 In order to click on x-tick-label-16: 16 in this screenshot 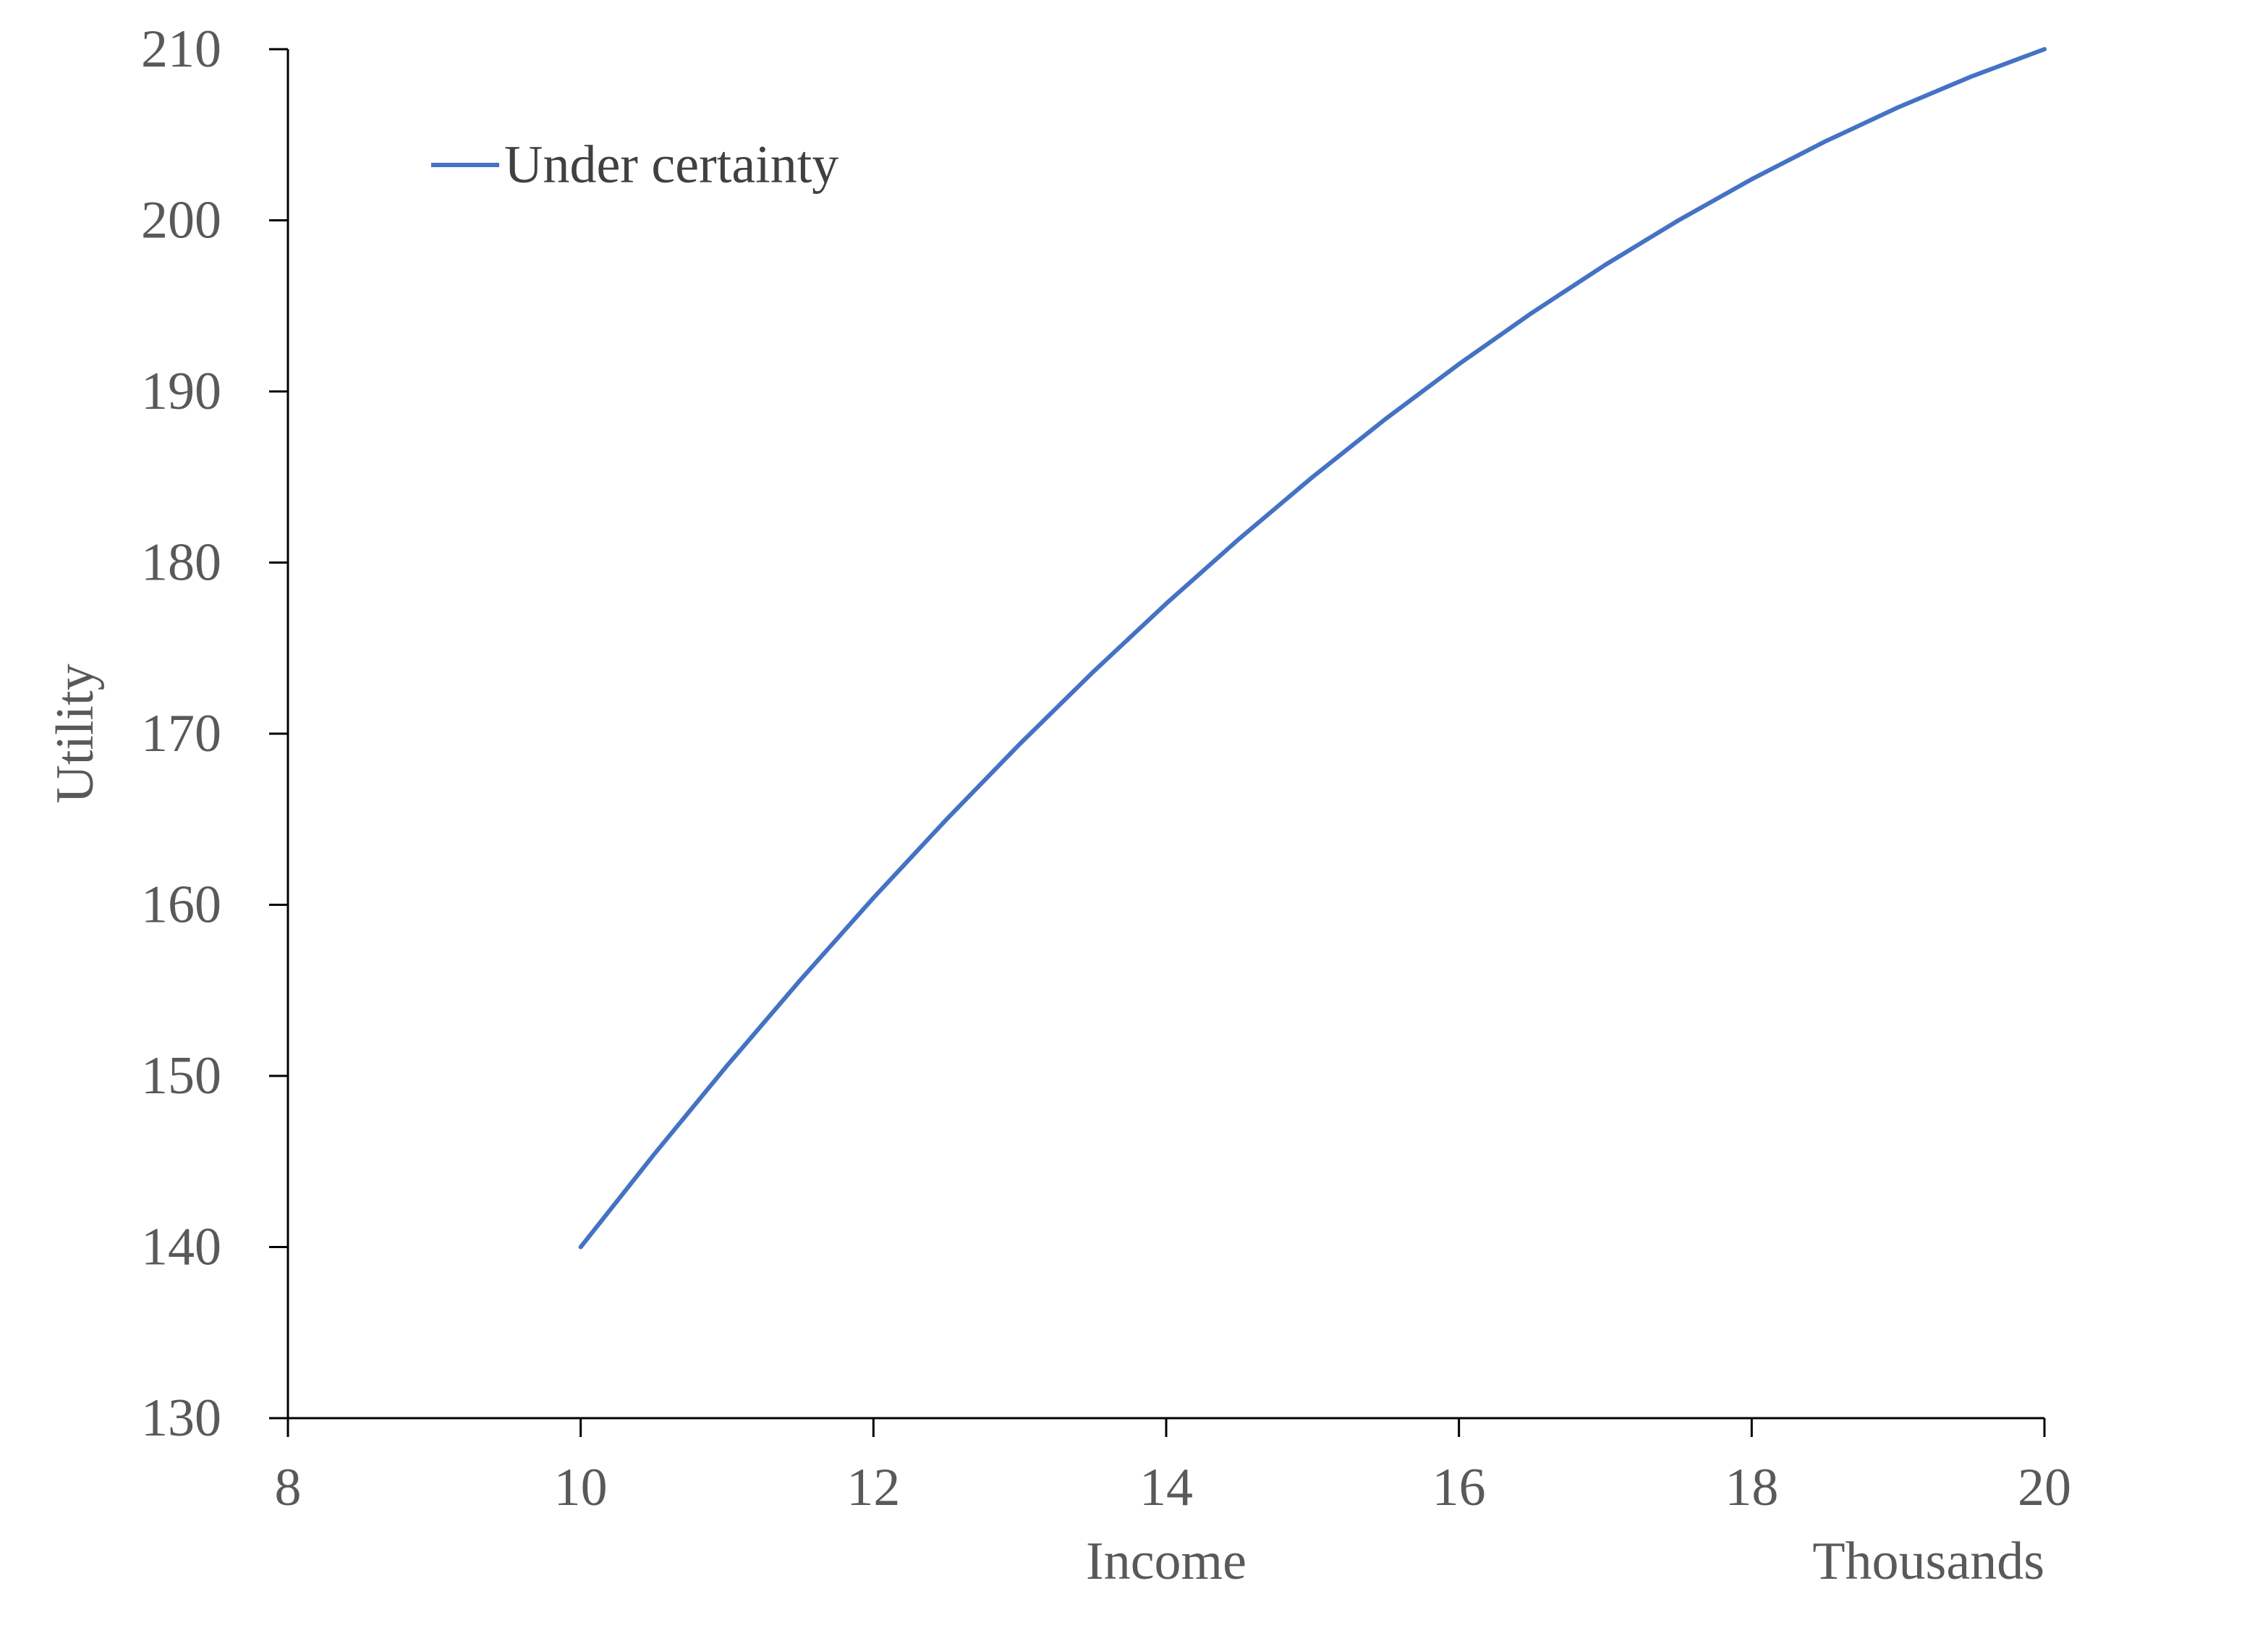, I will do `click(1459, 1487)`.